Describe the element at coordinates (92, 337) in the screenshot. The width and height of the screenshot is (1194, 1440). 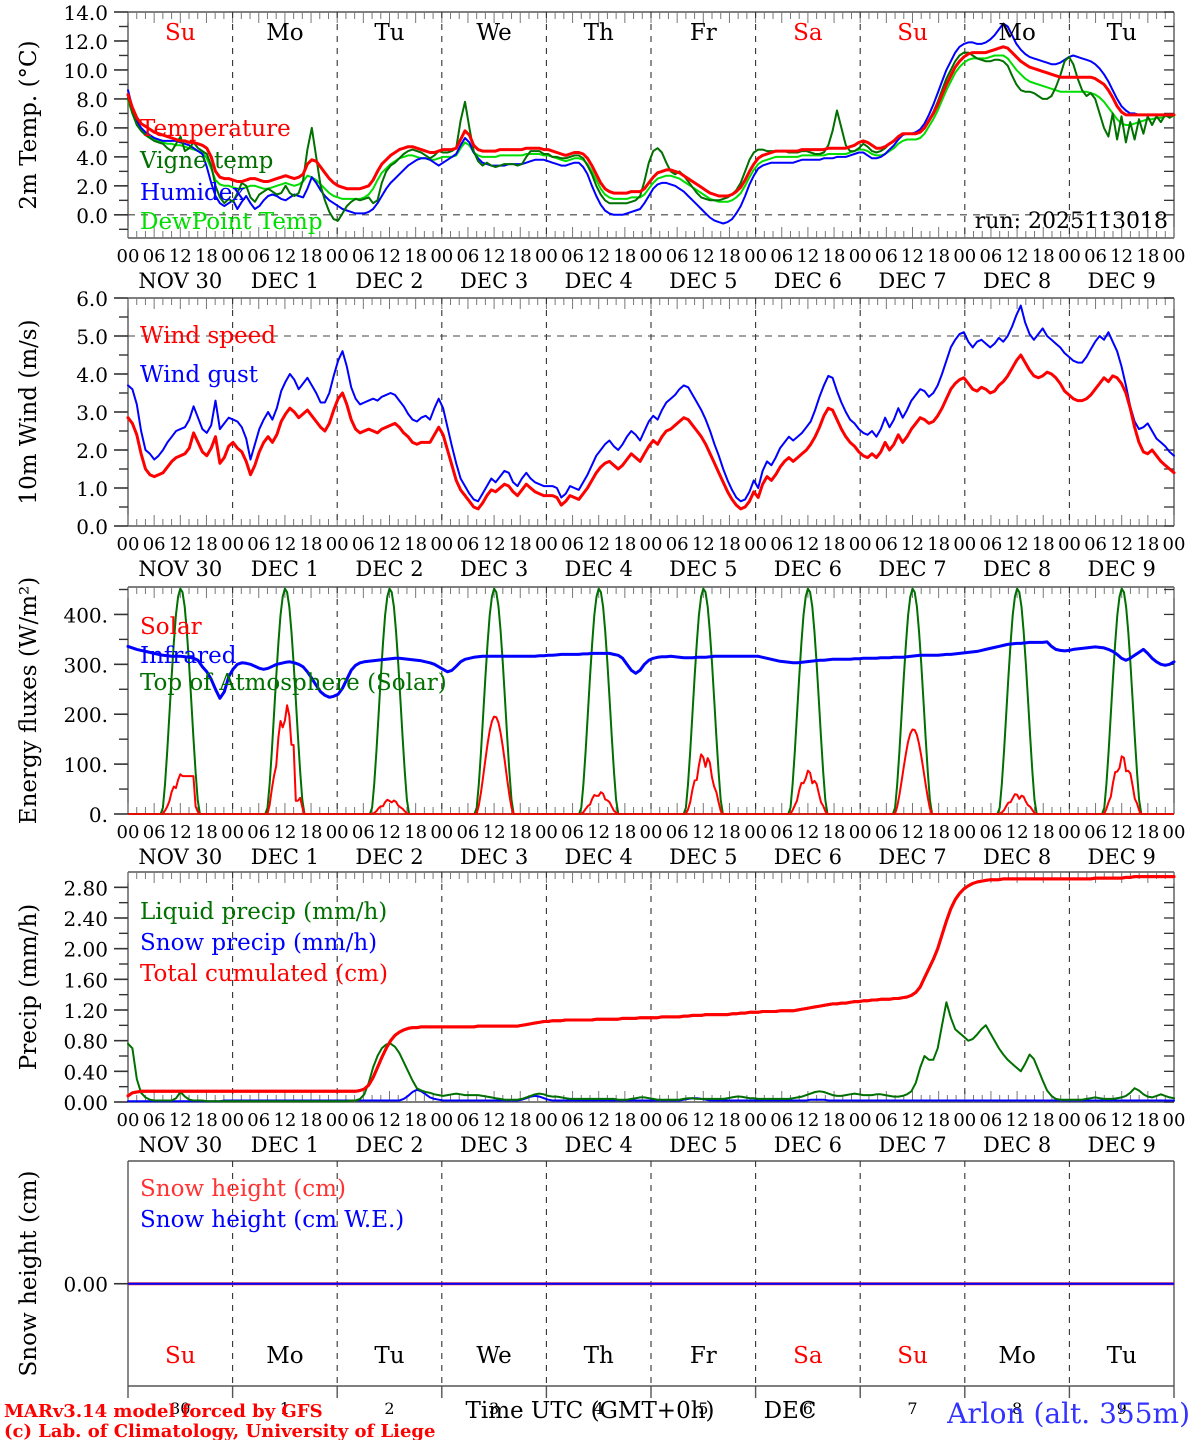
I see `y-tick-label: 5.0` at that location.